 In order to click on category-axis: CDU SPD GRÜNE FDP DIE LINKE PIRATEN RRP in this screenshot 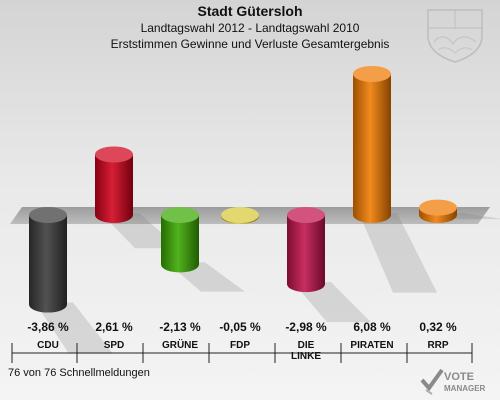, I will do `click(242, 350)`.